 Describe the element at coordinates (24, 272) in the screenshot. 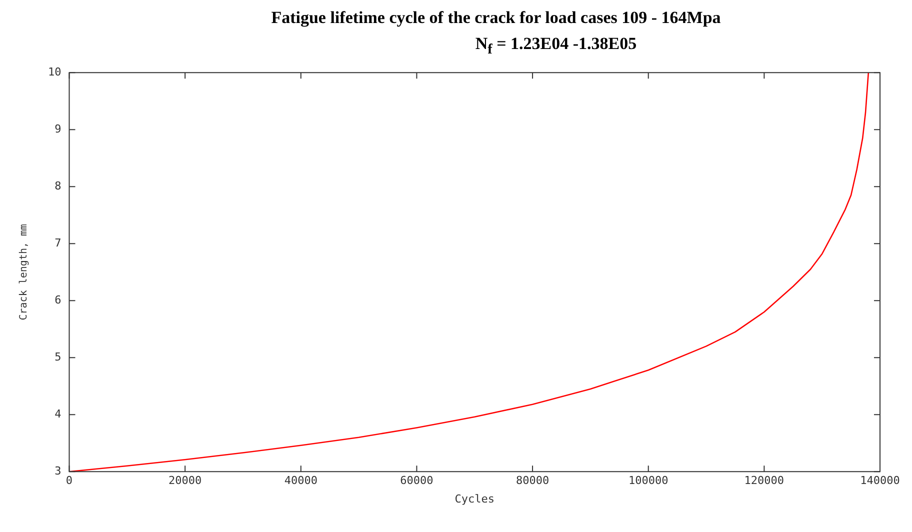

I see `y-axis-title: Crack length, mm` at that location.